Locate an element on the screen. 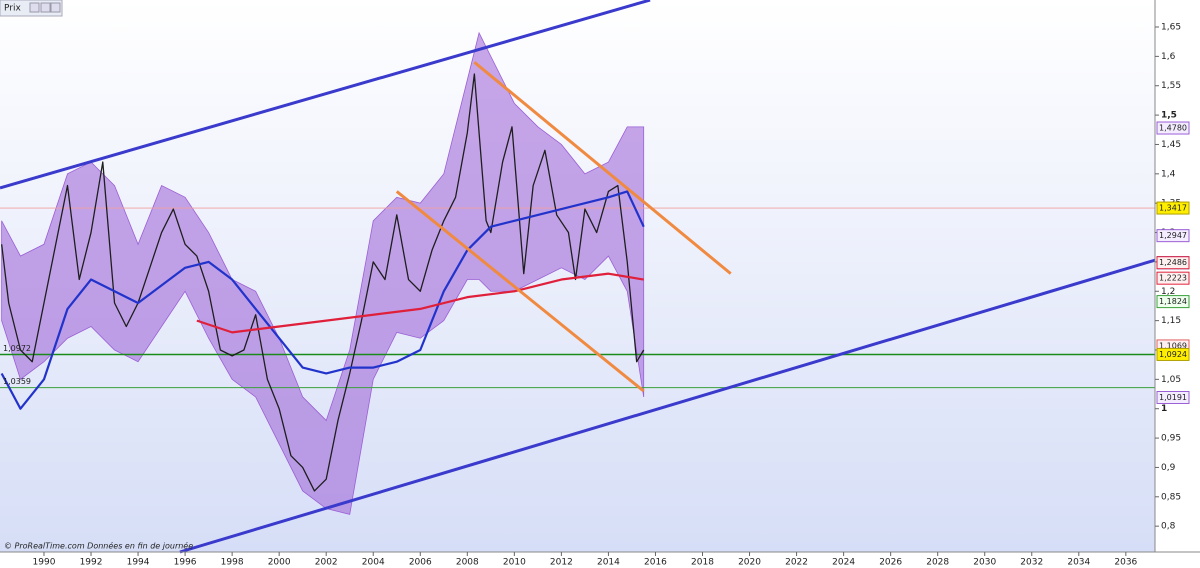 Image resolution: width=1200 pixels, height=568 pixels. x-tick-label: 2014 is located at coordinates (608, 563).